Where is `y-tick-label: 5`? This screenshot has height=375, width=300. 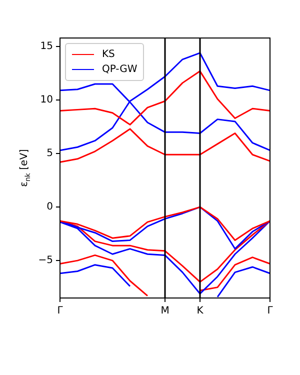
y-tick-label: 5 is located at coordinates (49, 154).